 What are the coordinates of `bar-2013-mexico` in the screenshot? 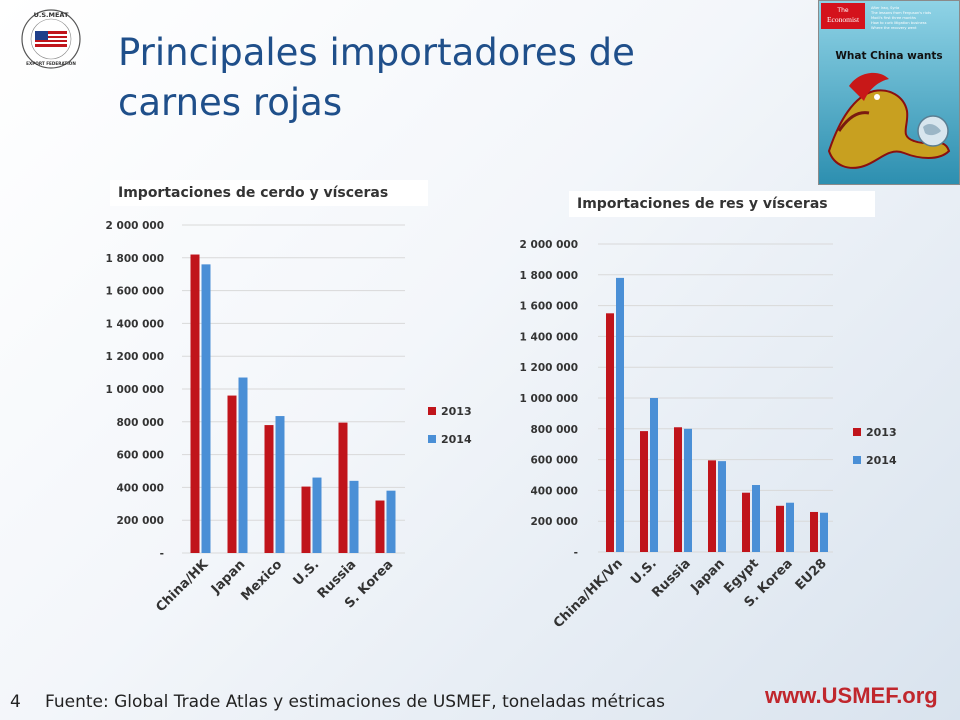 It's located at (269, 489).